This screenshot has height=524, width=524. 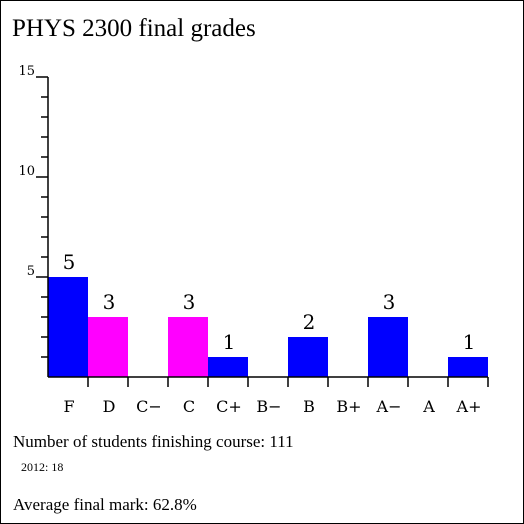 I want to click on value-label-6: 2, so click(x=309, y=322).